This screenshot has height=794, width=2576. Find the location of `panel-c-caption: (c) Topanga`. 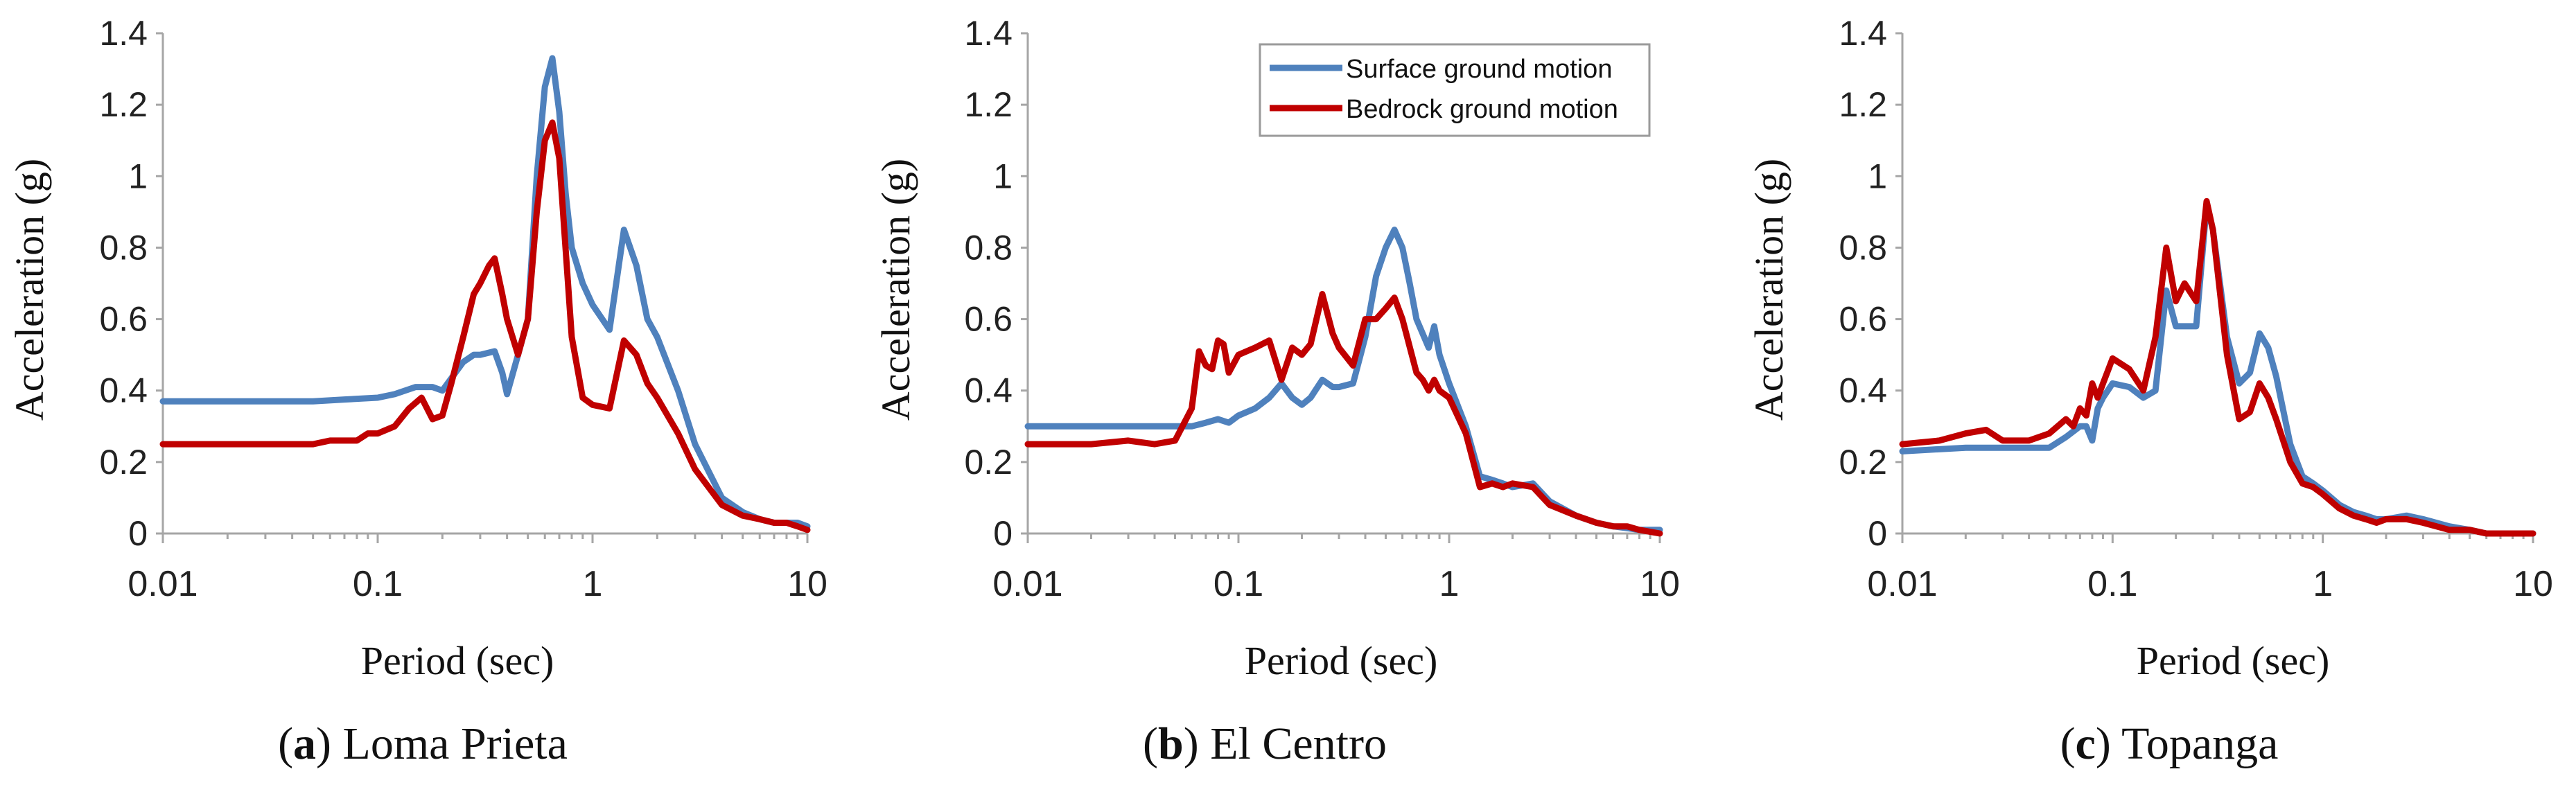

panel-c-caption: (c) Topanga is located at coordinates (2169, 743).